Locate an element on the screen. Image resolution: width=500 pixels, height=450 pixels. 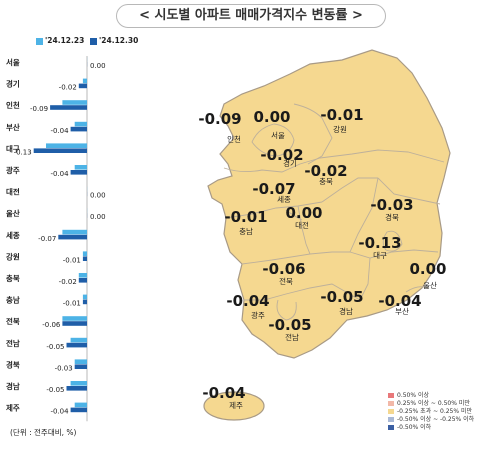
data-label: -0.05 is located at coordinates (55, 347).